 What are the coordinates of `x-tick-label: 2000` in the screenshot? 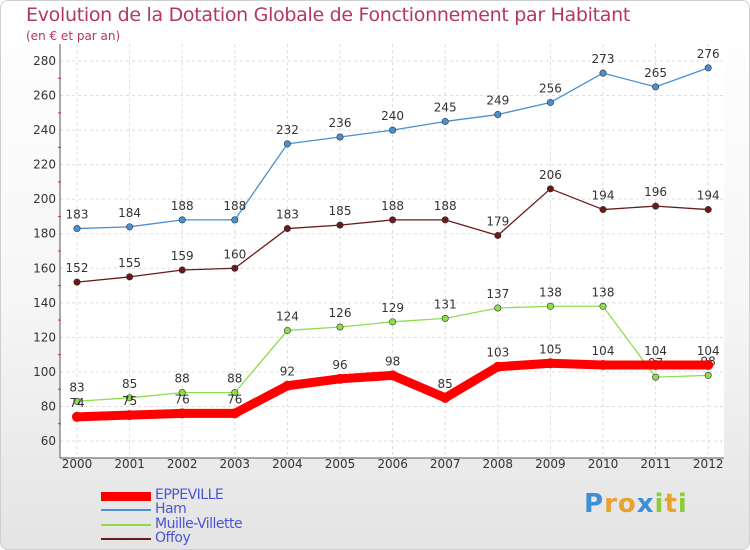 It's located at (77, 464).